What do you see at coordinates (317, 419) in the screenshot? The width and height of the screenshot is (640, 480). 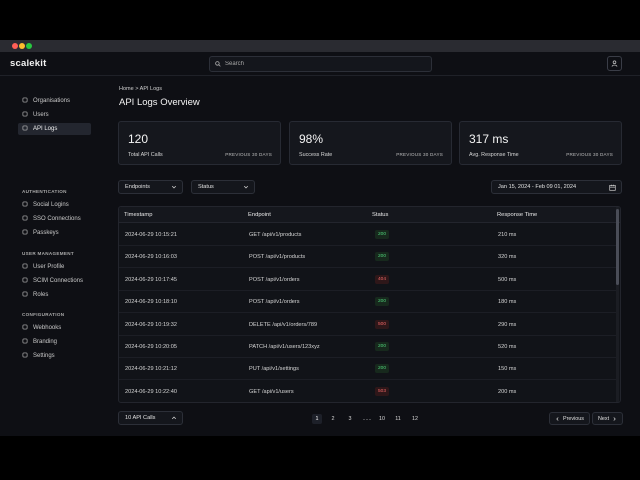 I see `page-1-button: 1` at bounding box center [317, 419].